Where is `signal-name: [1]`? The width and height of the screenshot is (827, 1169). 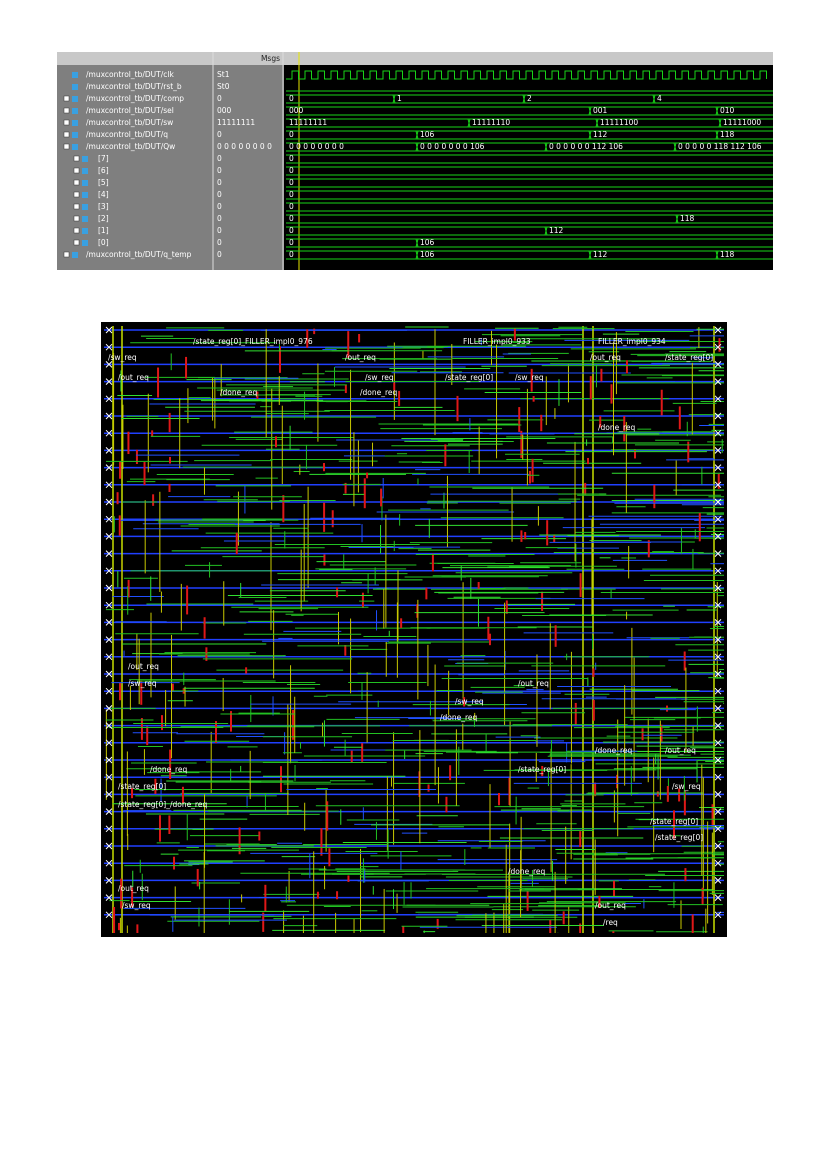 signal-name: [1] is located at coordinates (103, 230).